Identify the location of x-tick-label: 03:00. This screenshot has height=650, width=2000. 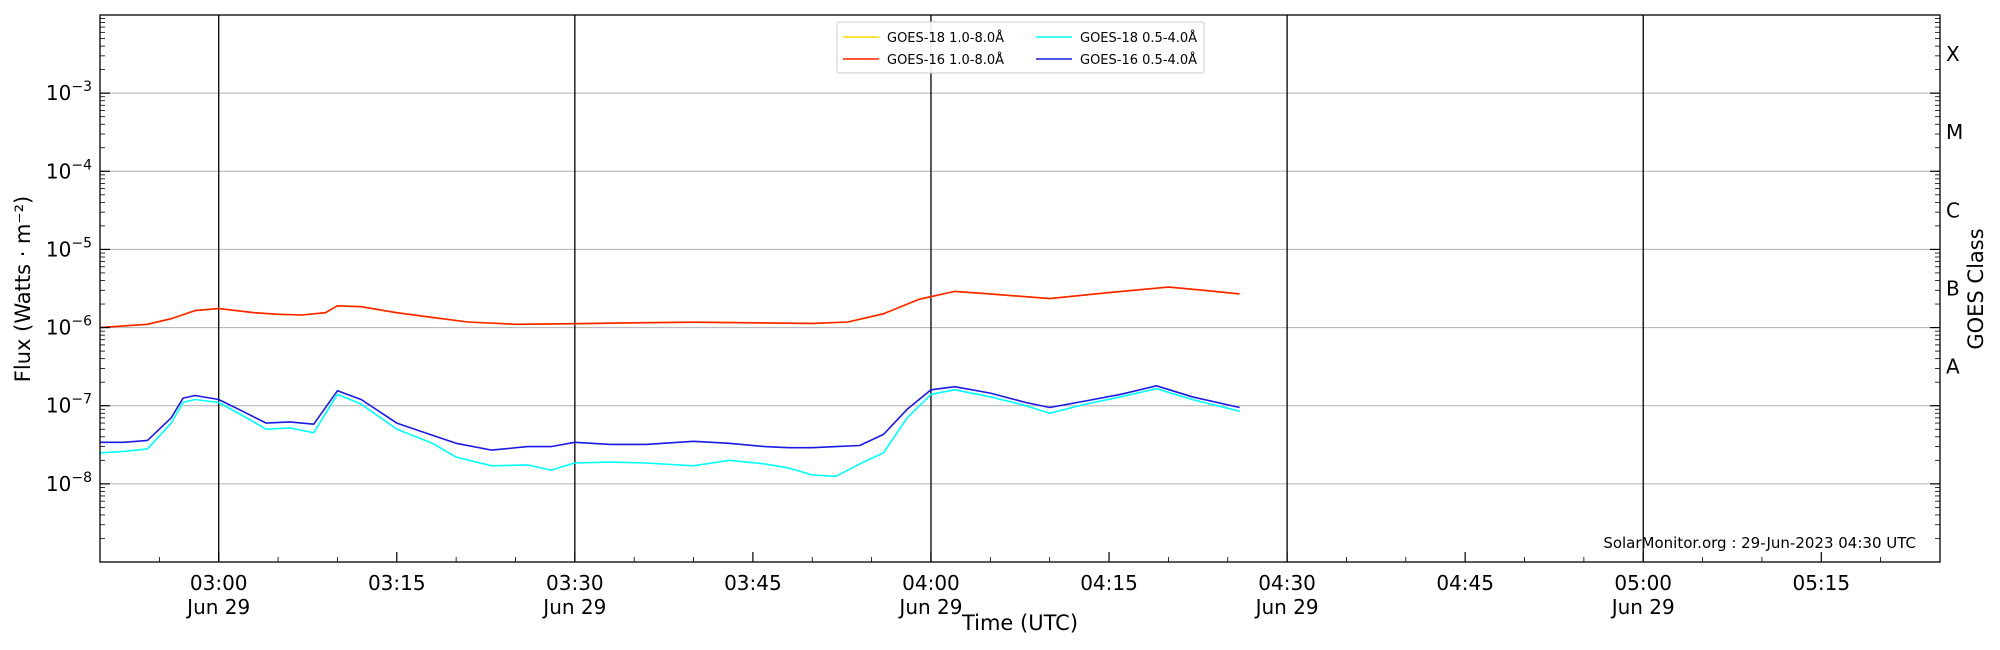
(219, 583).